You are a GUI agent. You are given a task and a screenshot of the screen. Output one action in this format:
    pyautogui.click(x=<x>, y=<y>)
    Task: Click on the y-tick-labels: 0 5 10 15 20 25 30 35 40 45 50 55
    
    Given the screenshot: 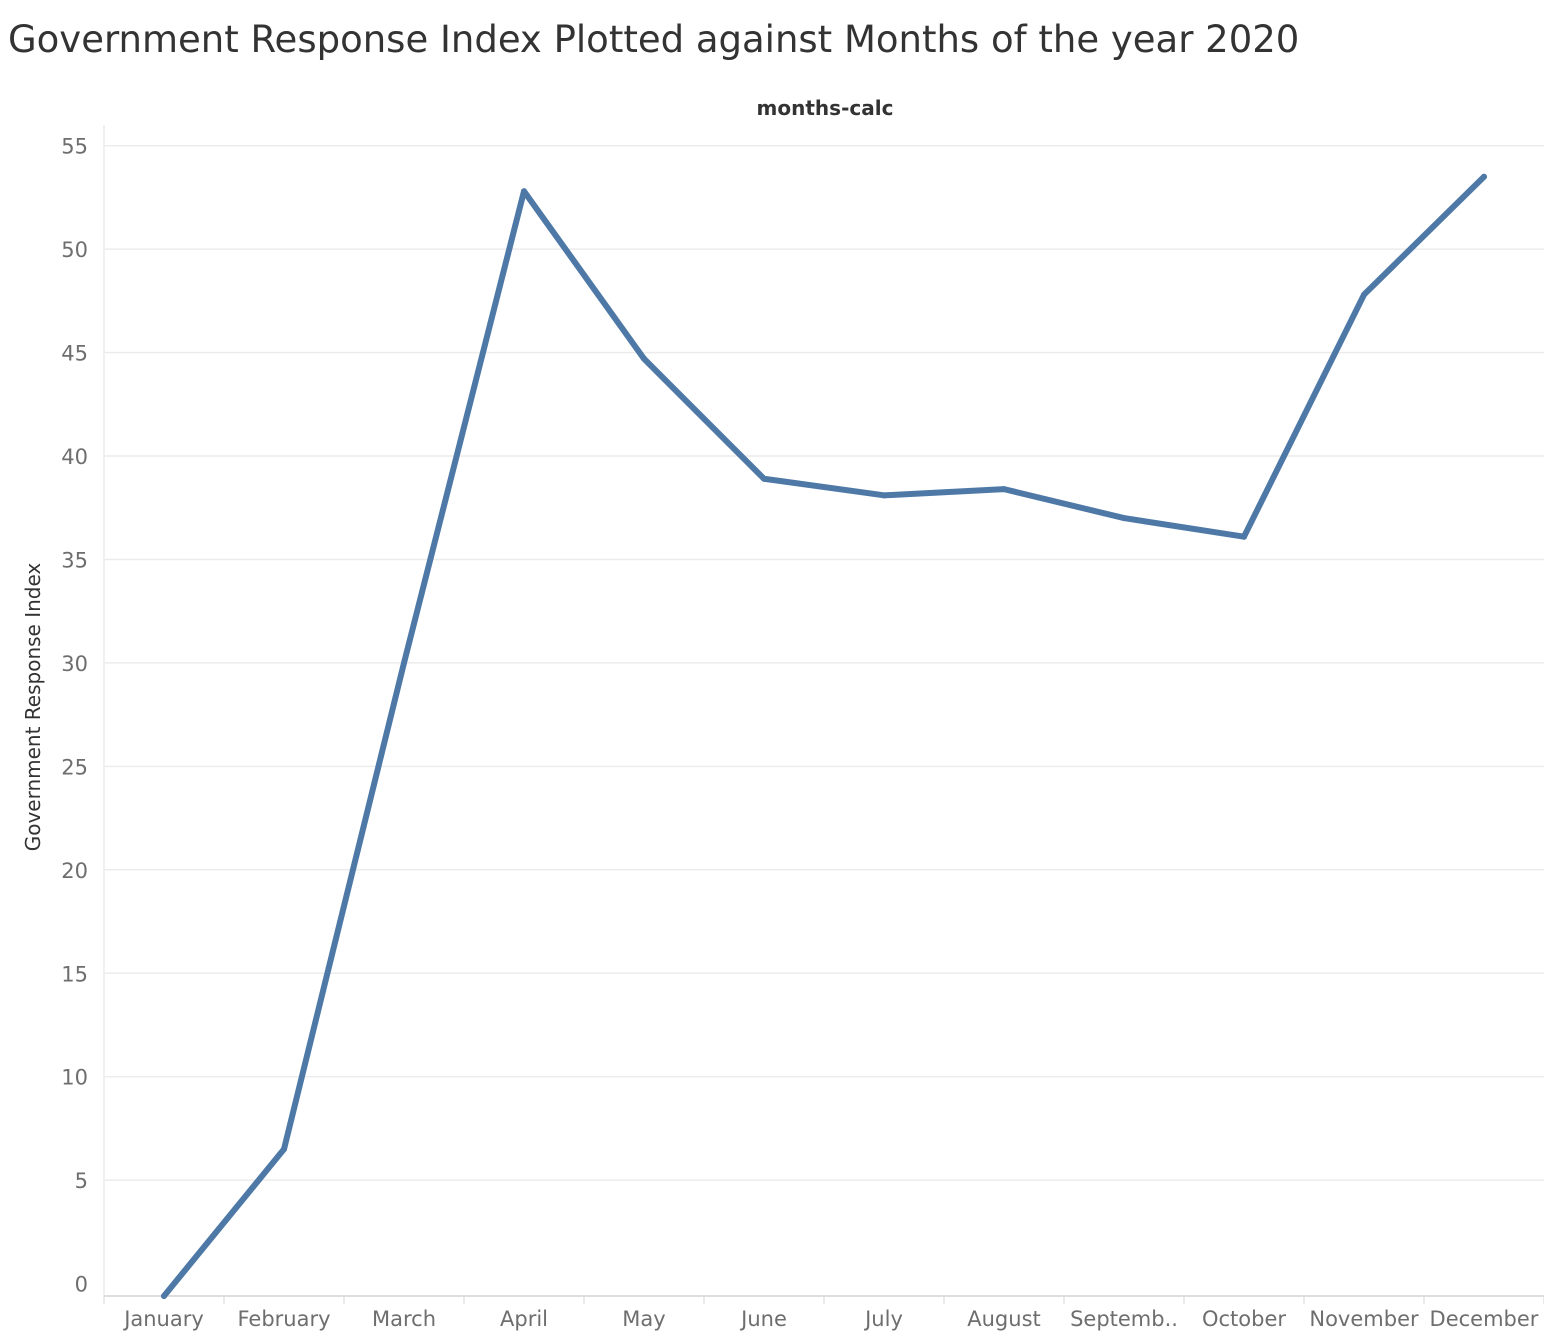 What is the action you would take?
    pyautogui.click(x=74, y=716)
    